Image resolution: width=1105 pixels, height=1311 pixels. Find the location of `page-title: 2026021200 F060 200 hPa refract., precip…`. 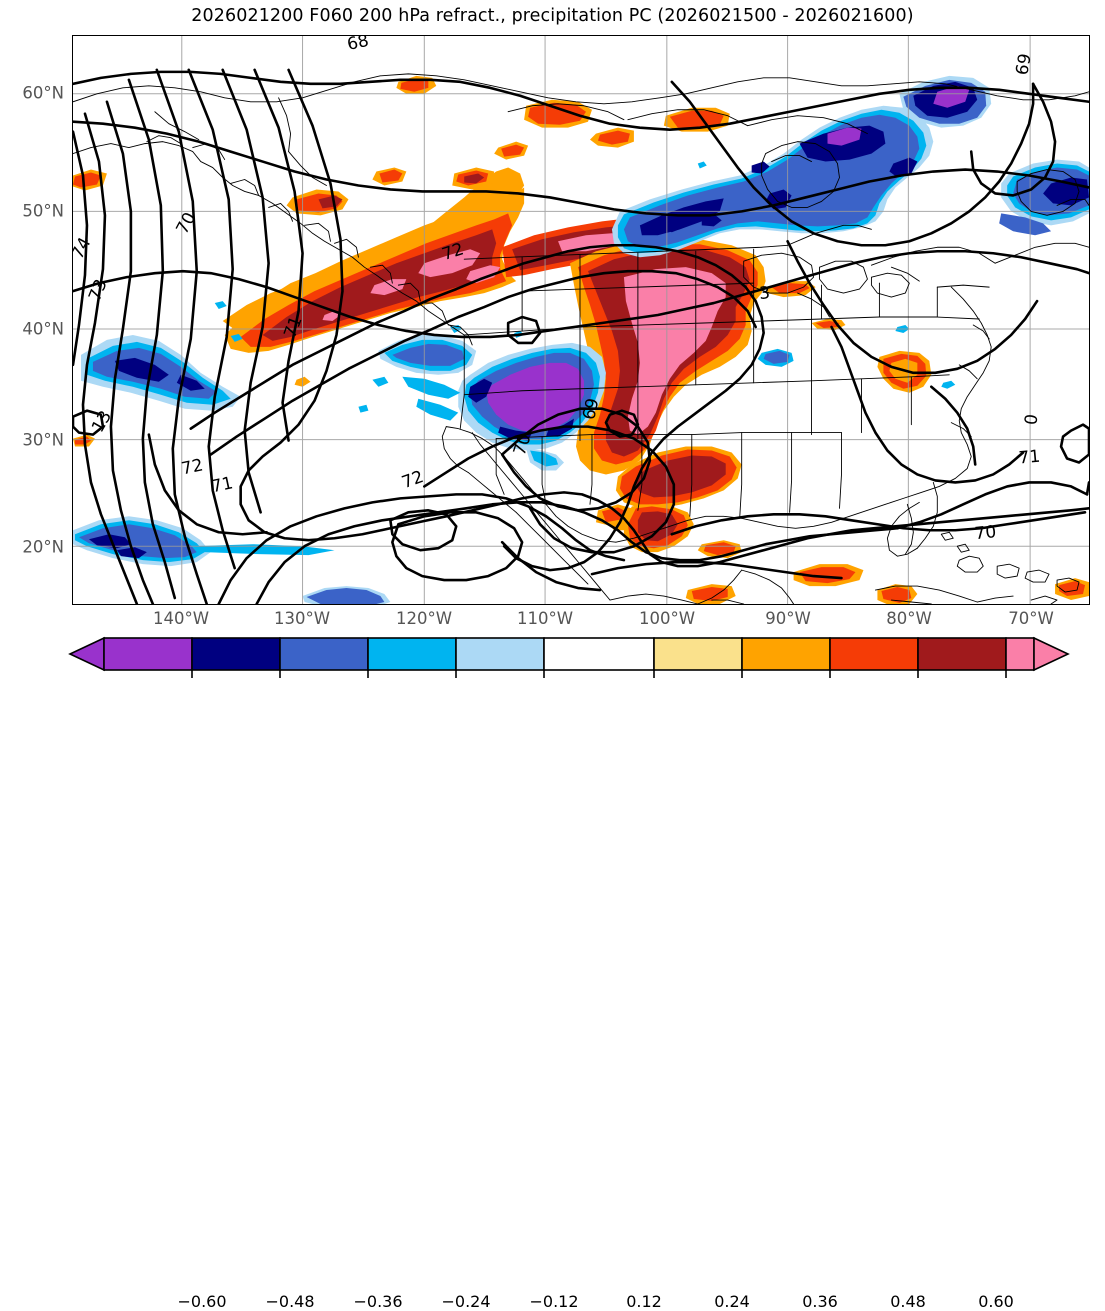

page-title: 2026021200 F060 200 hPa refract., precip… is located at coordinates (552, 16).